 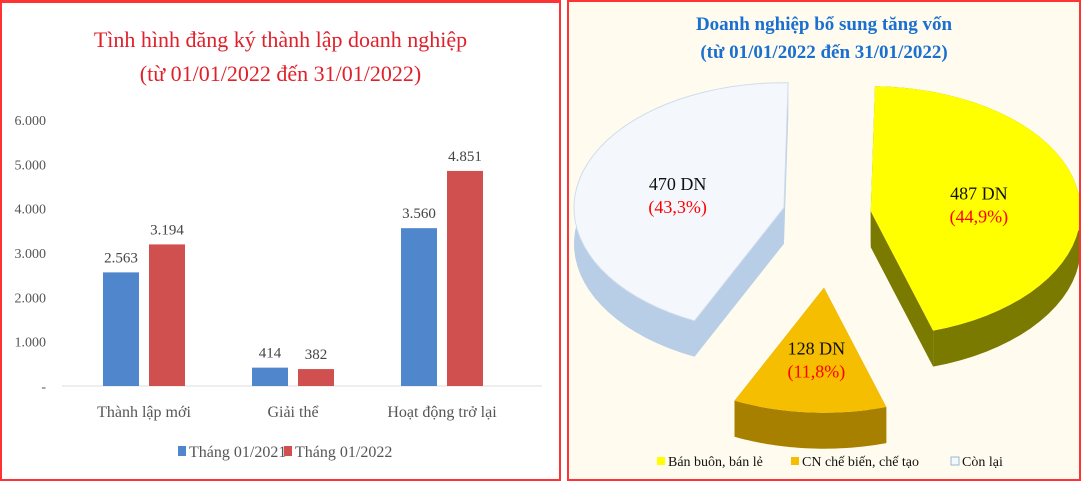 I want to click on legend-label: Bán buôn, bán lẻ, so click(x=715, y=462).